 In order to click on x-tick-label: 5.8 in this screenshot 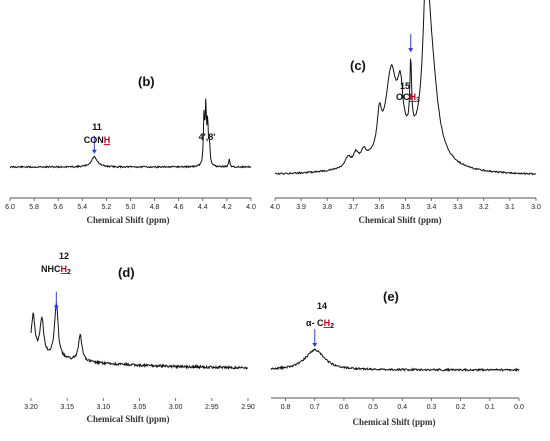, I will do `click(34, 207)`.